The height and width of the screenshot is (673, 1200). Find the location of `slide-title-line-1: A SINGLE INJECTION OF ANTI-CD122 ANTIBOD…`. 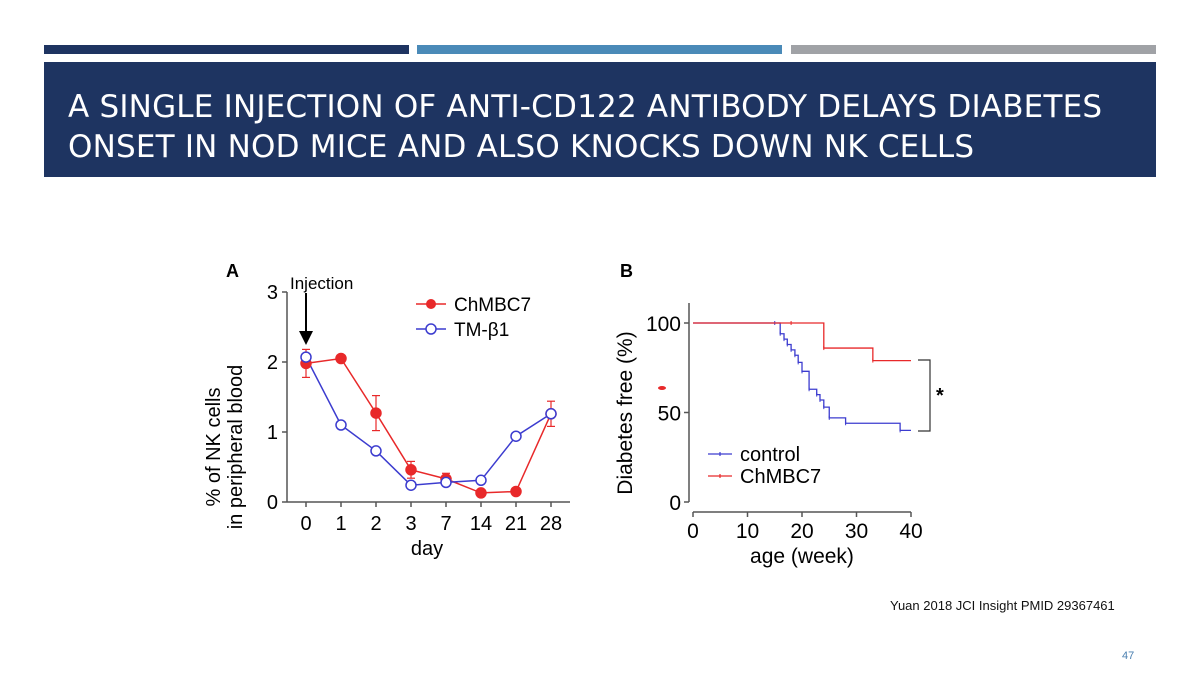

slide-title-line-1: A SINGLE INJECTION OF ANTI-CD122 ANTIBOD… is located at coordinates (585, 107).